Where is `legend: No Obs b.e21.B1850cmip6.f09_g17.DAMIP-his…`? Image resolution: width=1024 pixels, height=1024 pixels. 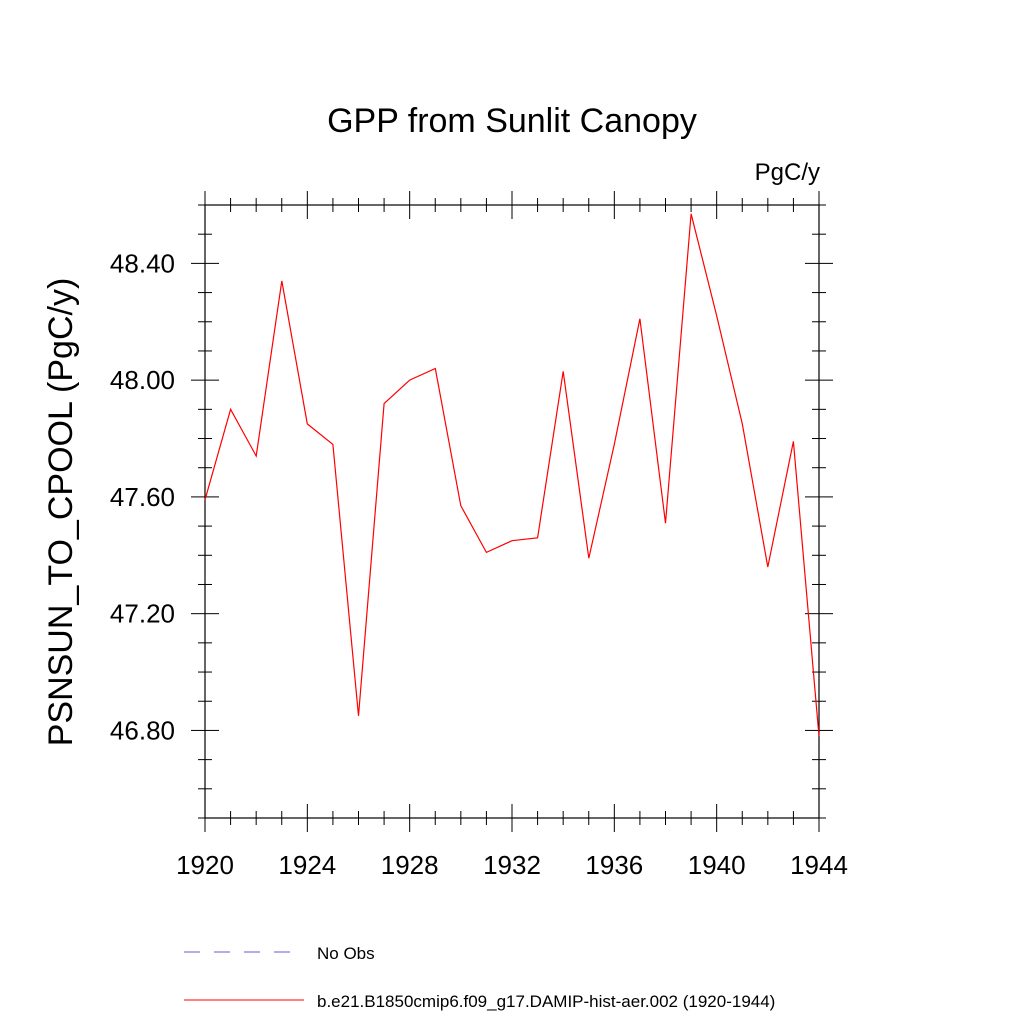
legend: No Obs b.e21.B1850cmip6.f09_g17.DAMIP-his… is located at coordinates (479, 977).